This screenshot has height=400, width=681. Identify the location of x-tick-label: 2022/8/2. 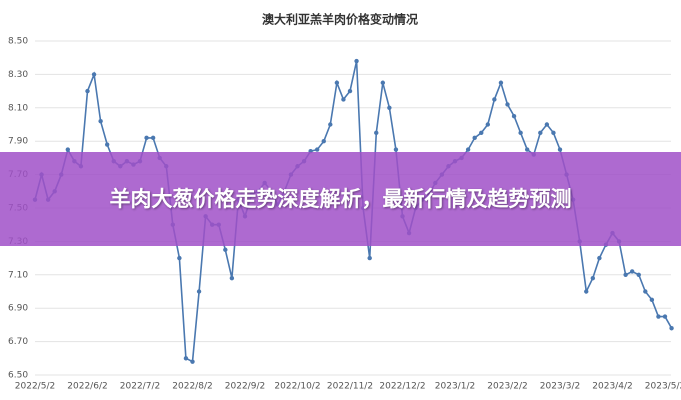
(192, 387).